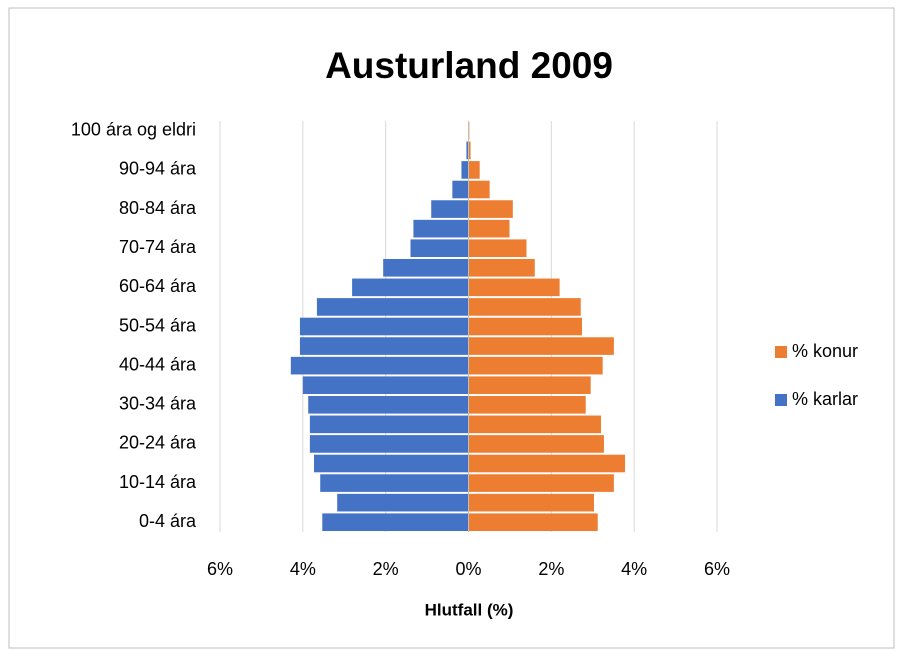 This screenshot has width=903, height=651. Describe the element at coordinates (468, 569) in the screenshot. I see `x-tick-label: 0%` at that location.